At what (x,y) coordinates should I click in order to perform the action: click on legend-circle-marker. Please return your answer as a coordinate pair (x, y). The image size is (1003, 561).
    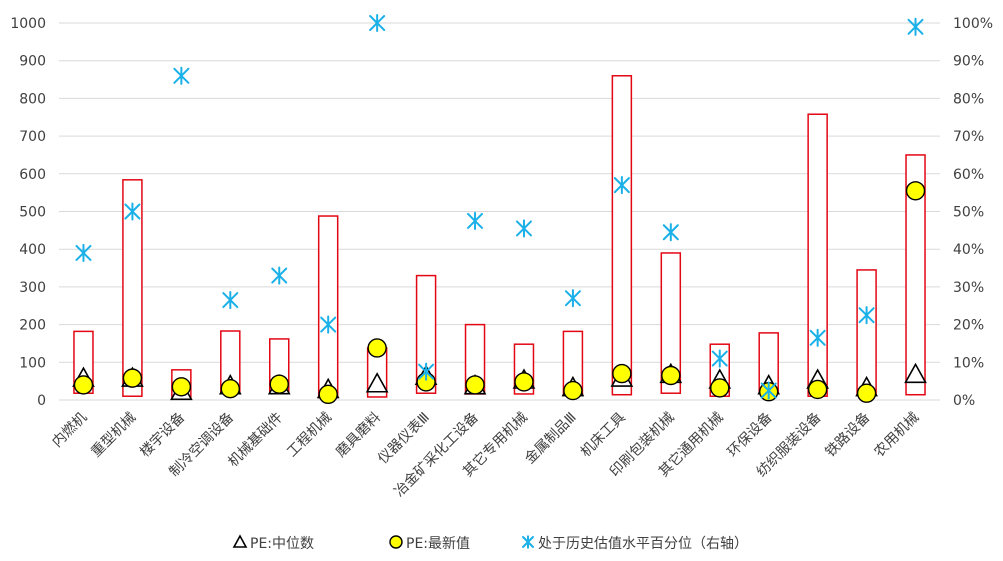
    Looking at the image, I should click on (396, 542).